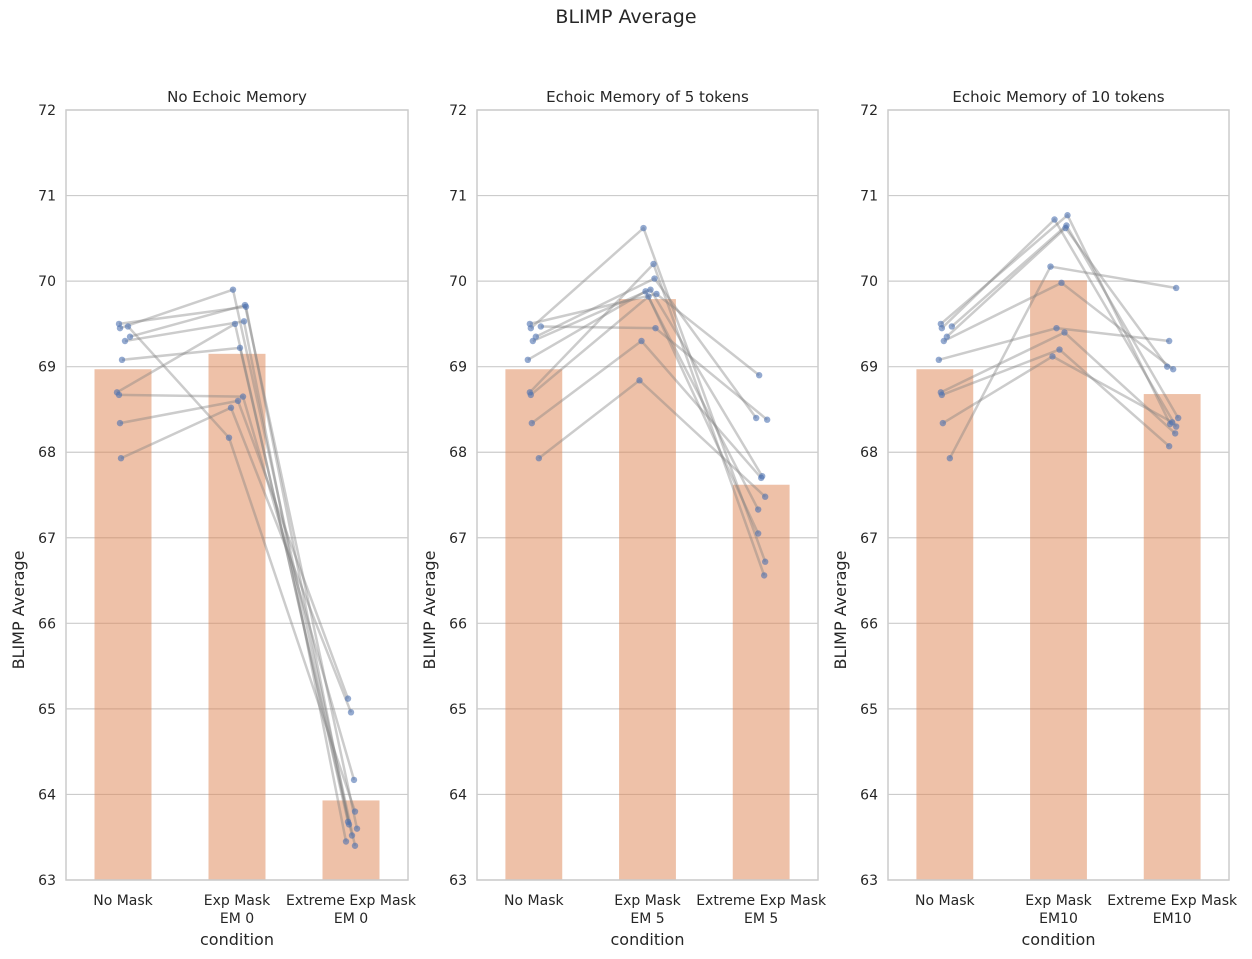  What do you see at coordinates (1058, 97) in the screenshot?
I see `panel-title: Echoic Memory of 10 tokens` at bounding box center [1058, 97].